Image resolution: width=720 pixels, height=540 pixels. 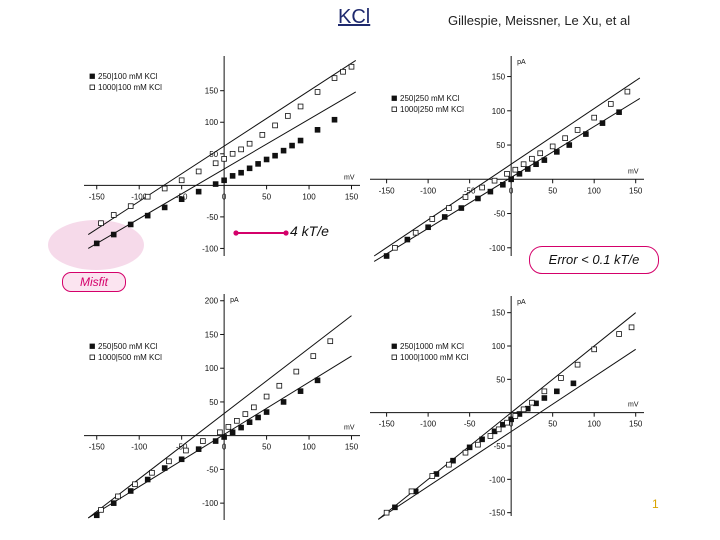 What do you see at coordinates (349, 428) in the screenshot?
I see `x-axis-unit: mV` at bounding box center [349, 428].